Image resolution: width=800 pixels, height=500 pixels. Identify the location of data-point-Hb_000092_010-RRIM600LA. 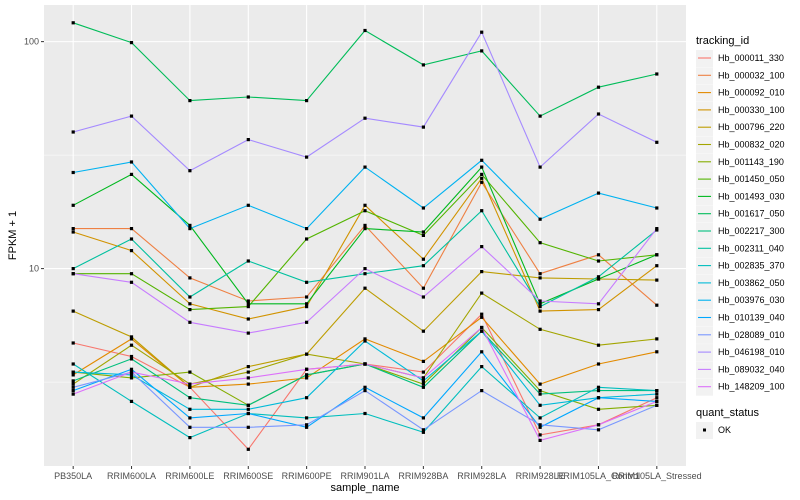
(131, 339).